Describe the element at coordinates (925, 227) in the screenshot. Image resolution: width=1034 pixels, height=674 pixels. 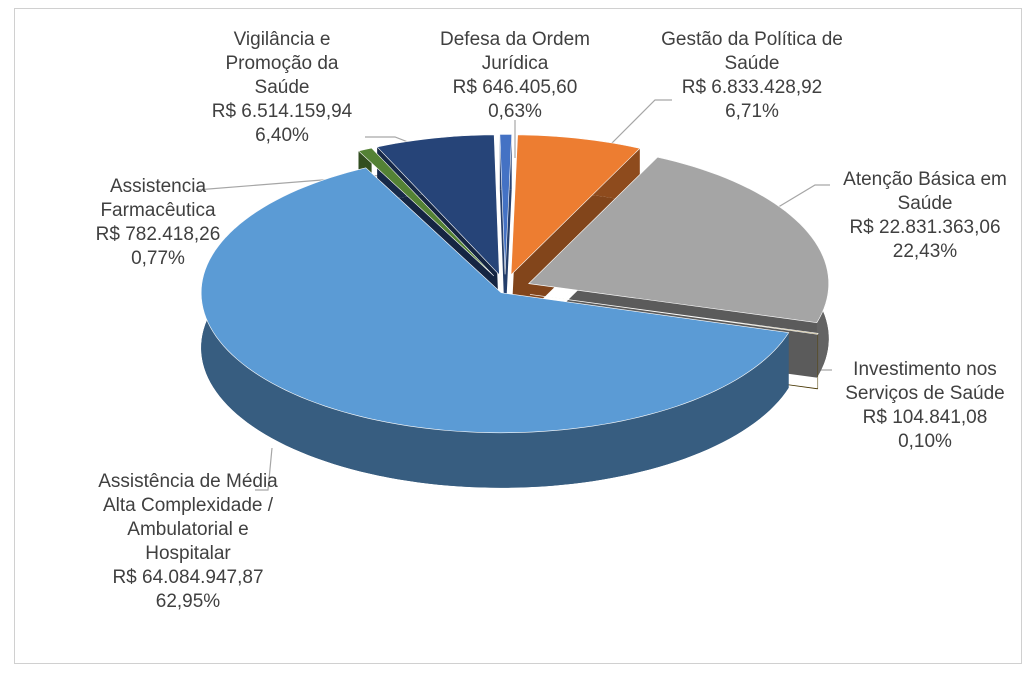
I see `amount-label: R$ 22.831.363,06` at that location.